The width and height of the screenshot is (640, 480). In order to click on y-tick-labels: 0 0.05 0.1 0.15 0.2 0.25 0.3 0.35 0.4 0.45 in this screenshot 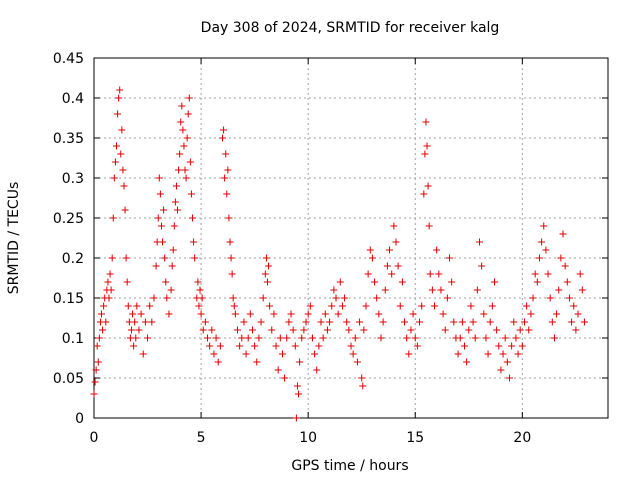, I will do `click(68, 239)`.